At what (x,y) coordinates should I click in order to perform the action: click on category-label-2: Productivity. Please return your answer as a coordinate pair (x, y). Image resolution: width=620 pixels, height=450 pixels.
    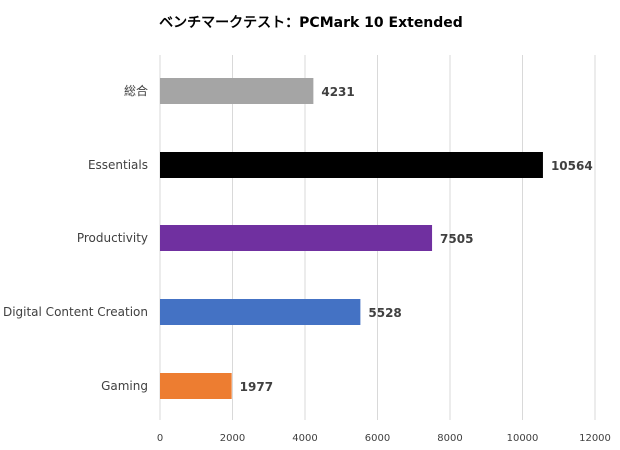
    Looking at the image, I should click on (112, 238).